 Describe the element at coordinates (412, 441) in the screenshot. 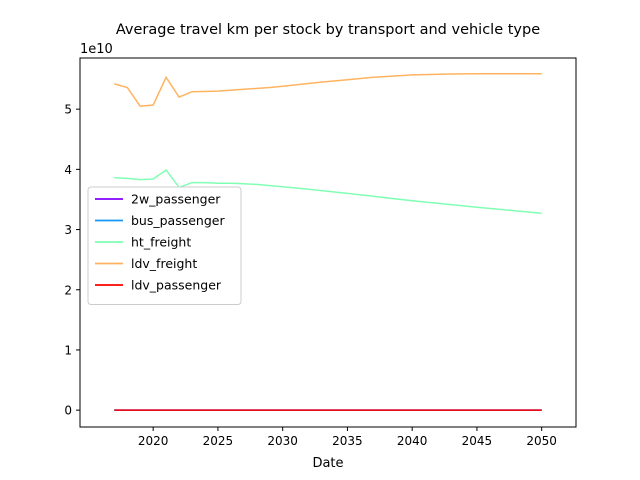

I see `x-tick-label: 2040` at that location.